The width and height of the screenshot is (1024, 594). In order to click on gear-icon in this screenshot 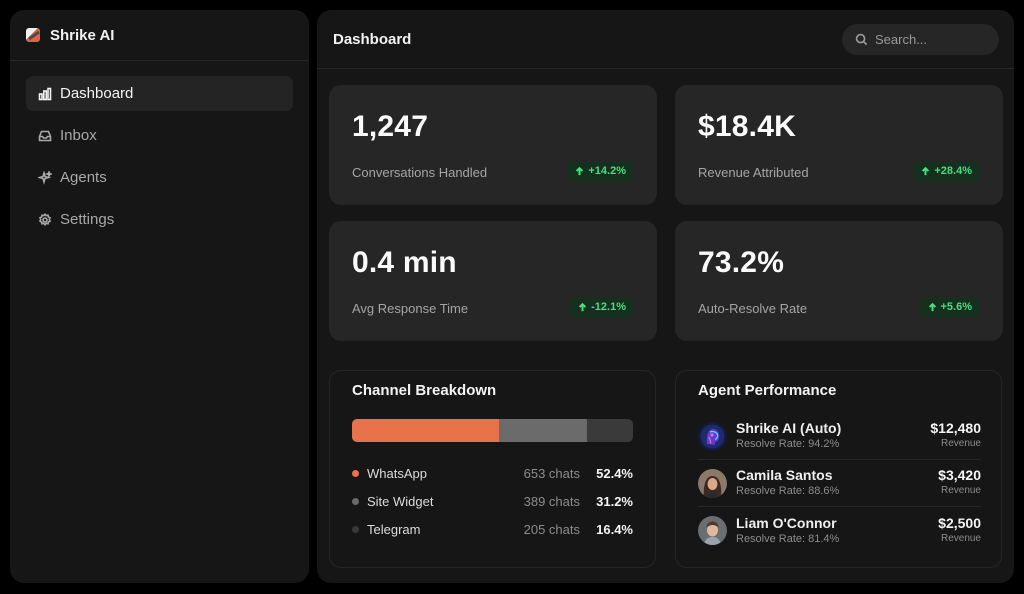, I will do `click(45, 219)`.